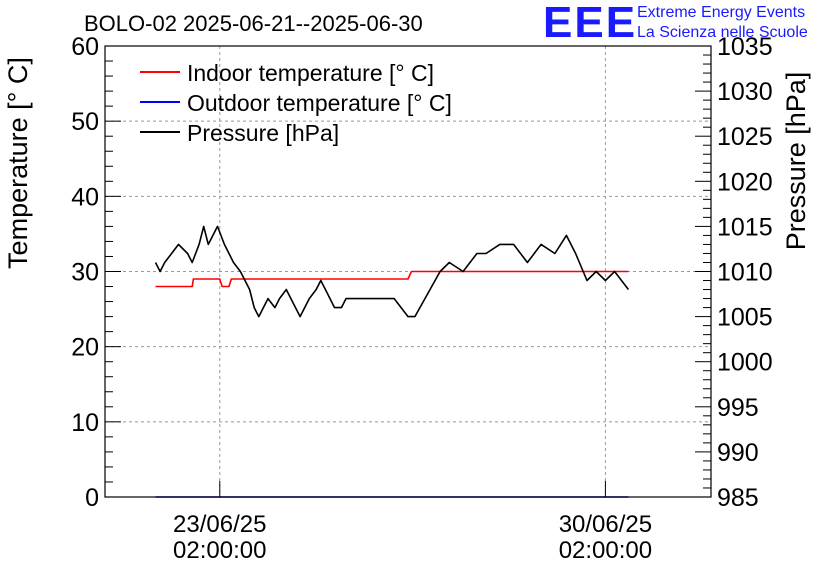 This screenshot has width=836, height=572. What do you see at coordinates (85, 122) in the screenshot?
I see `y-tick-label: 50` at bounding box center [85, 122].